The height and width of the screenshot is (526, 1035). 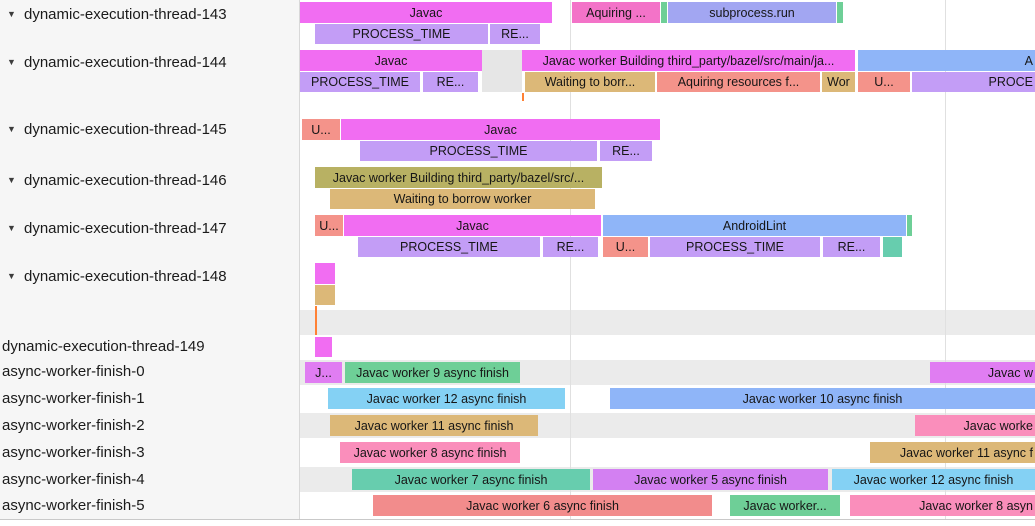 What do you see at coordinates (752, 12) in the screenshot?
I see `trace-slice: subprocess.run` at bounding box center [752, 12].